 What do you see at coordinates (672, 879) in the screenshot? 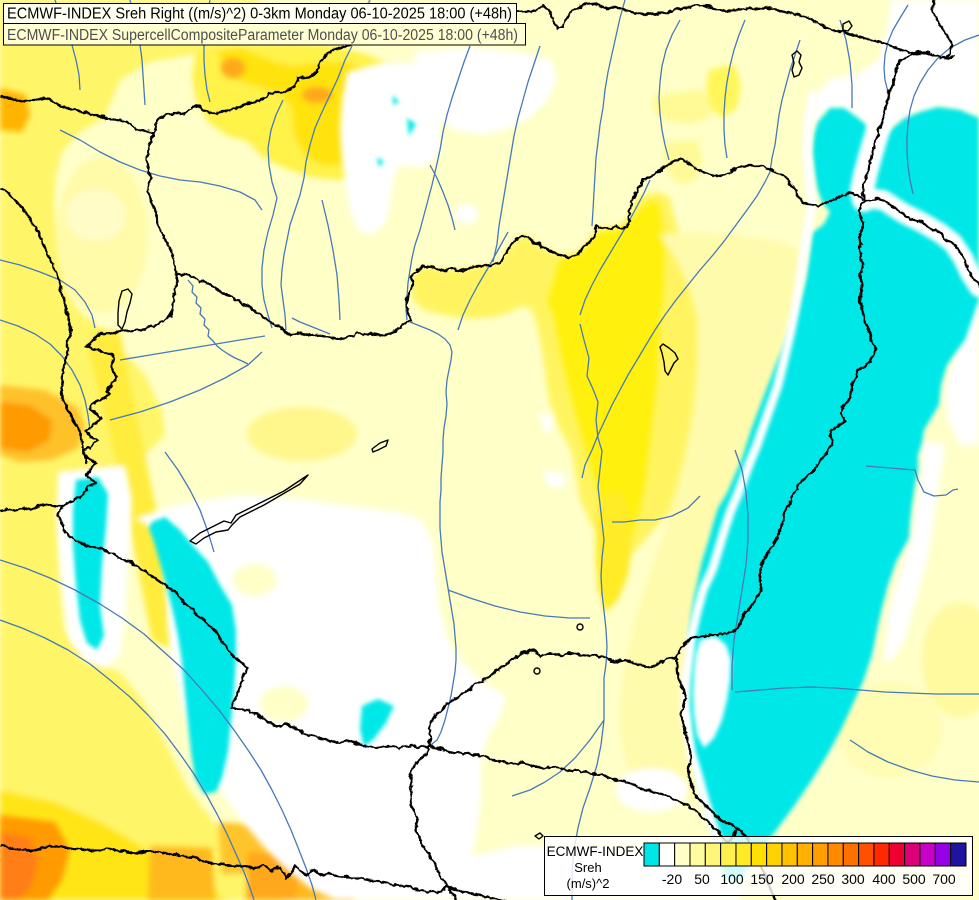
I see `svg-text: -20` at bounding box center [672, 879].